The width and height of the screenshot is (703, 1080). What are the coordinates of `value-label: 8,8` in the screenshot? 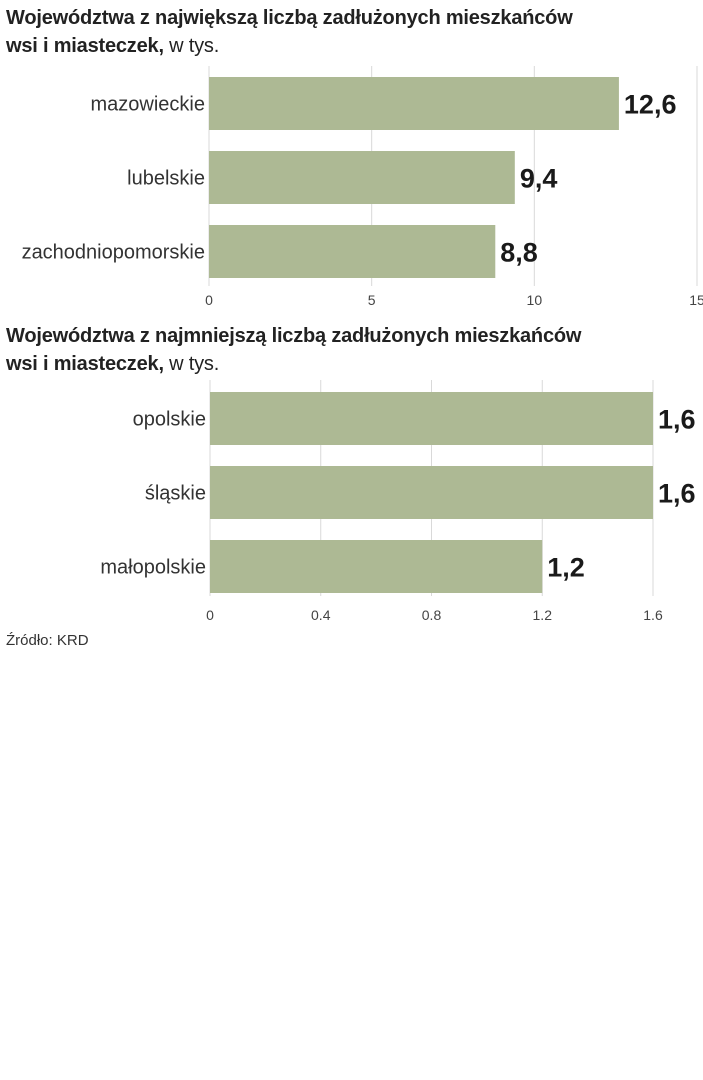 It's located at (519, 253).